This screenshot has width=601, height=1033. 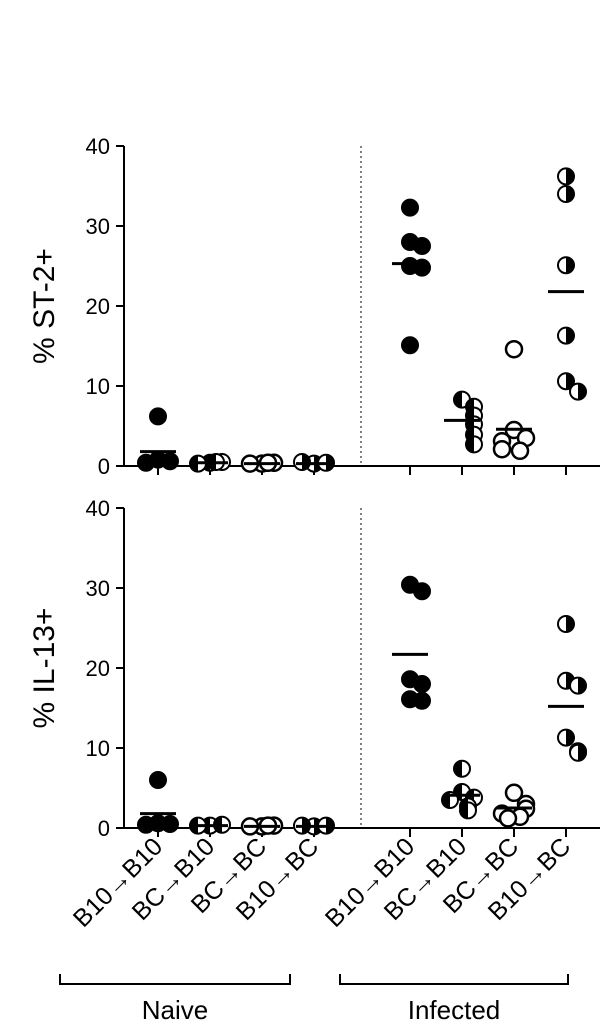 What do you see at coordinates (175, 1010) in the screenshot?
I see `group-label: Naive` at bounding box center [175, 1010].